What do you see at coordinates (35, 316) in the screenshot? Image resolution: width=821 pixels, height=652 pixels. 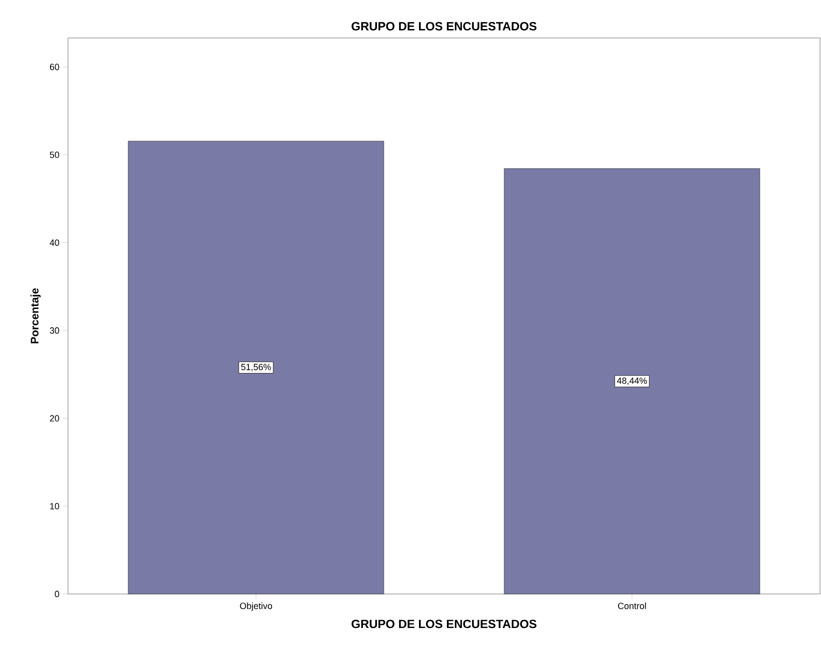 I see `y-axis-title: Porcentaje` at bounding box center [35, 316].